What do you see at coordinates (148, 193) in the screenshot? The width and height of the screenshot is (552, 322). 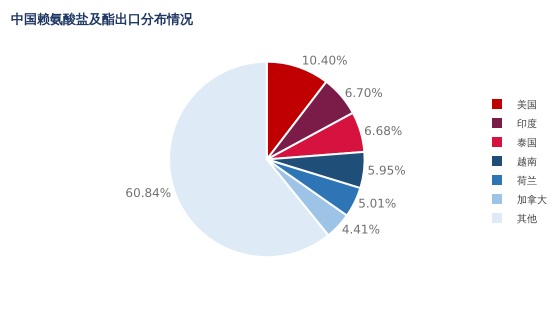 I see `data-label: 60.84%` at bounding box center [148, 193].